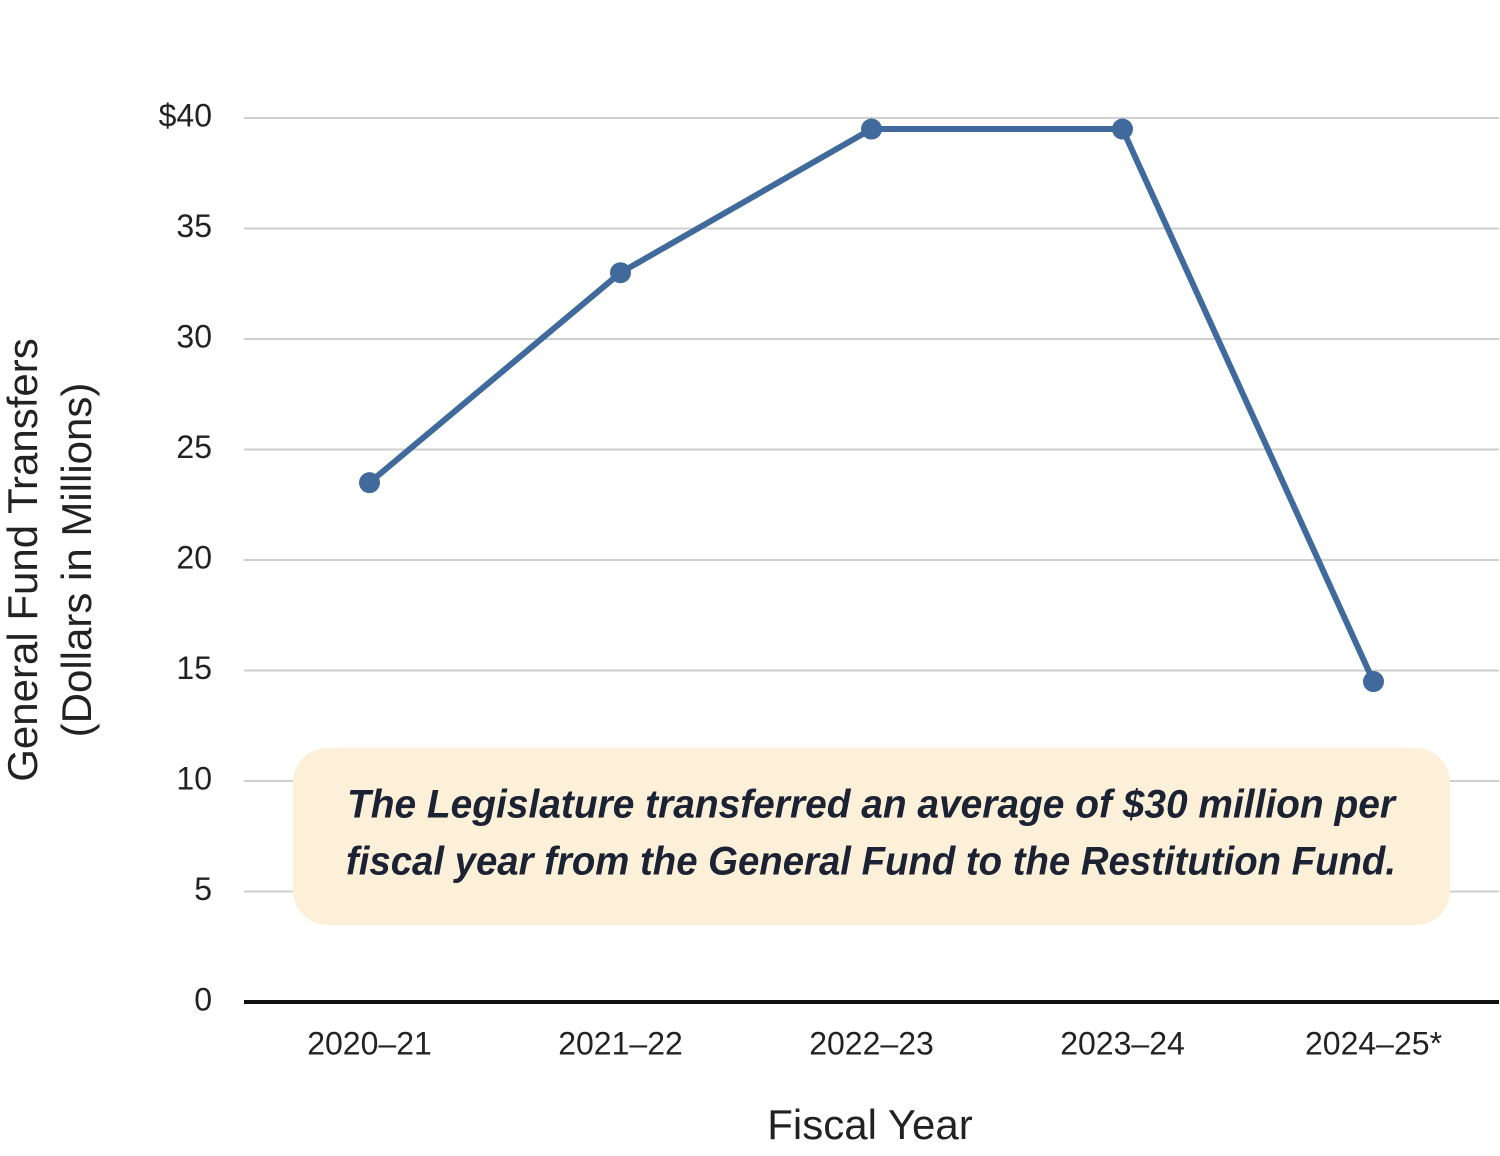 Image resolution: width=1500 pixels, height=1156 pixels. What do you see at coordinates (1373, 1043) in the screenshot?
I see `x-tick-label: 2024–25*` at bounding box center [1373, 1043].